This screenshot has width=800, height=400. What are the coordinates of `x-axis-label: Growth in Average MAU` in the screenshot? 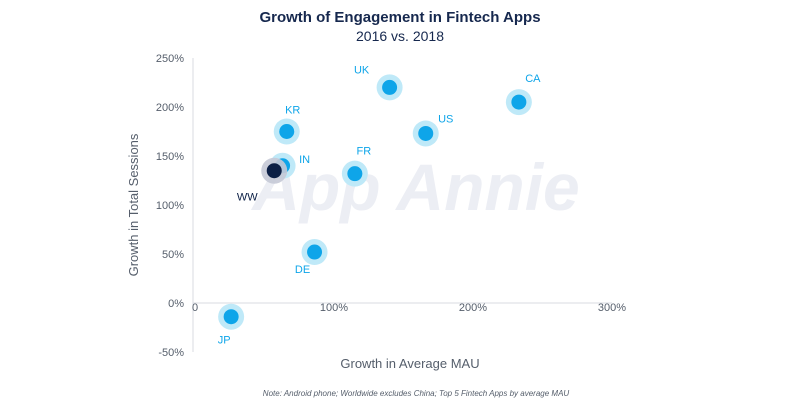 It's located at (409, 363).